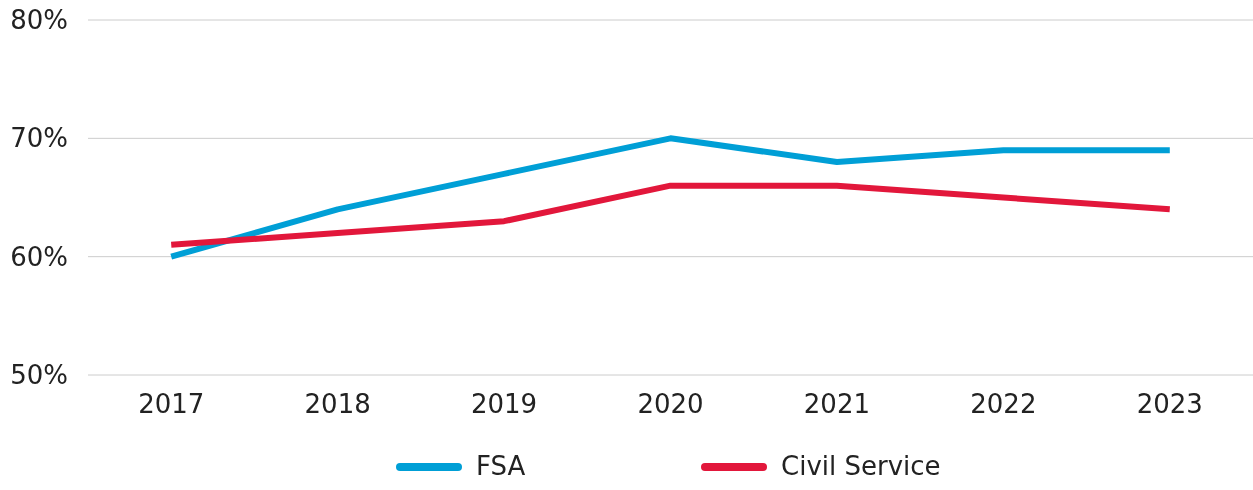 The height and width of the screenshot is (490, 1253). Describe the element at coordinates (504, 404) in the screenshot. I see `x-tick-label: 2019` at that location.